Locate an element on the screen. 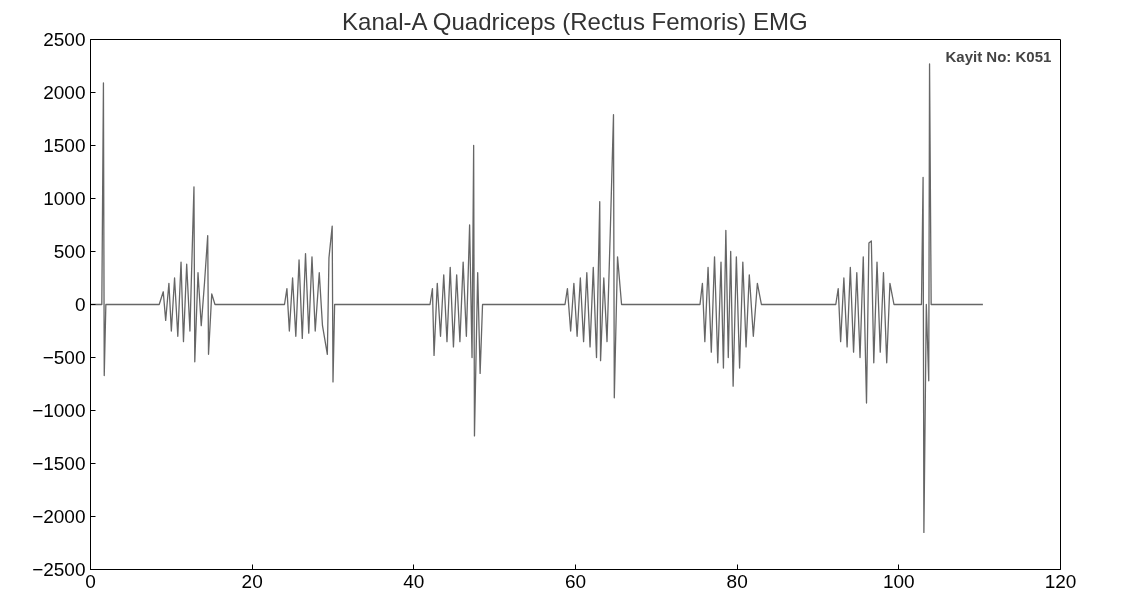  x-tick-label: 120 is located at coordinates (1060, 581).